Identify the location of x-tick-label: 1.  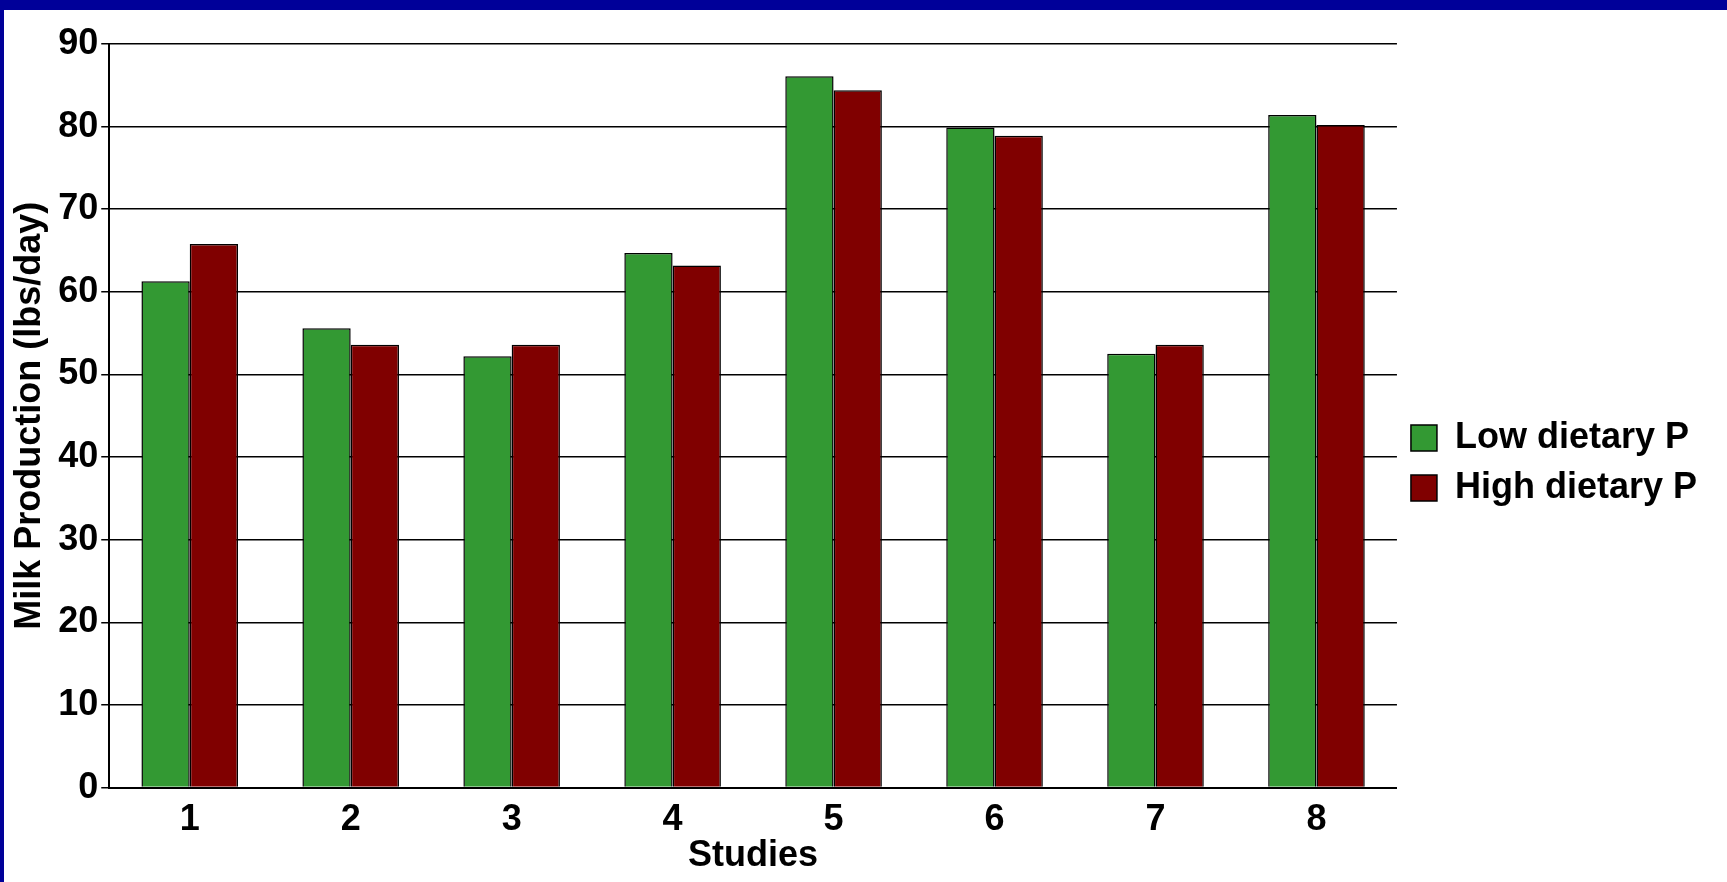
(189, 818).